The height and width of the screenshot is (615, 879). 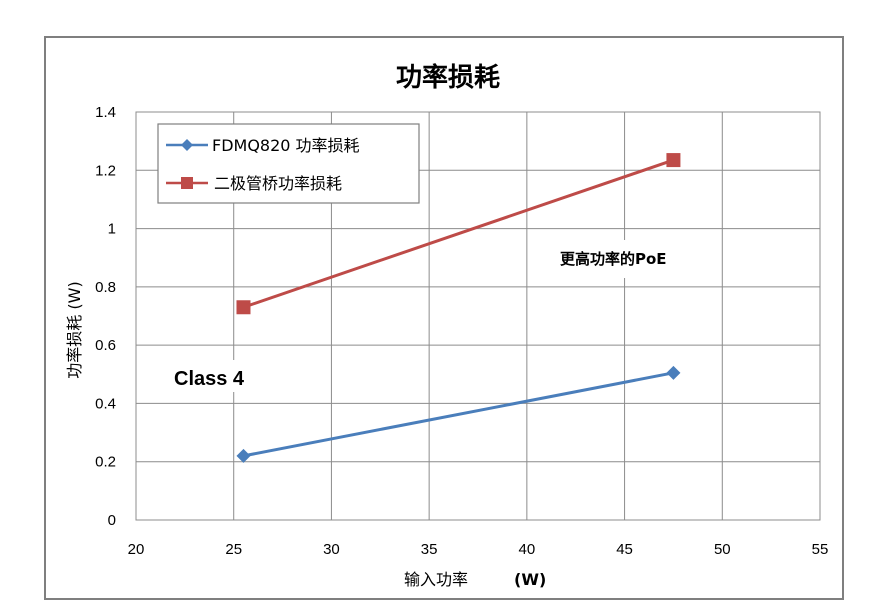 What do you see at coordinates (624, 549) in the screenshot?
I see `x-tick-label: 45` at bounding box center [624, 549].